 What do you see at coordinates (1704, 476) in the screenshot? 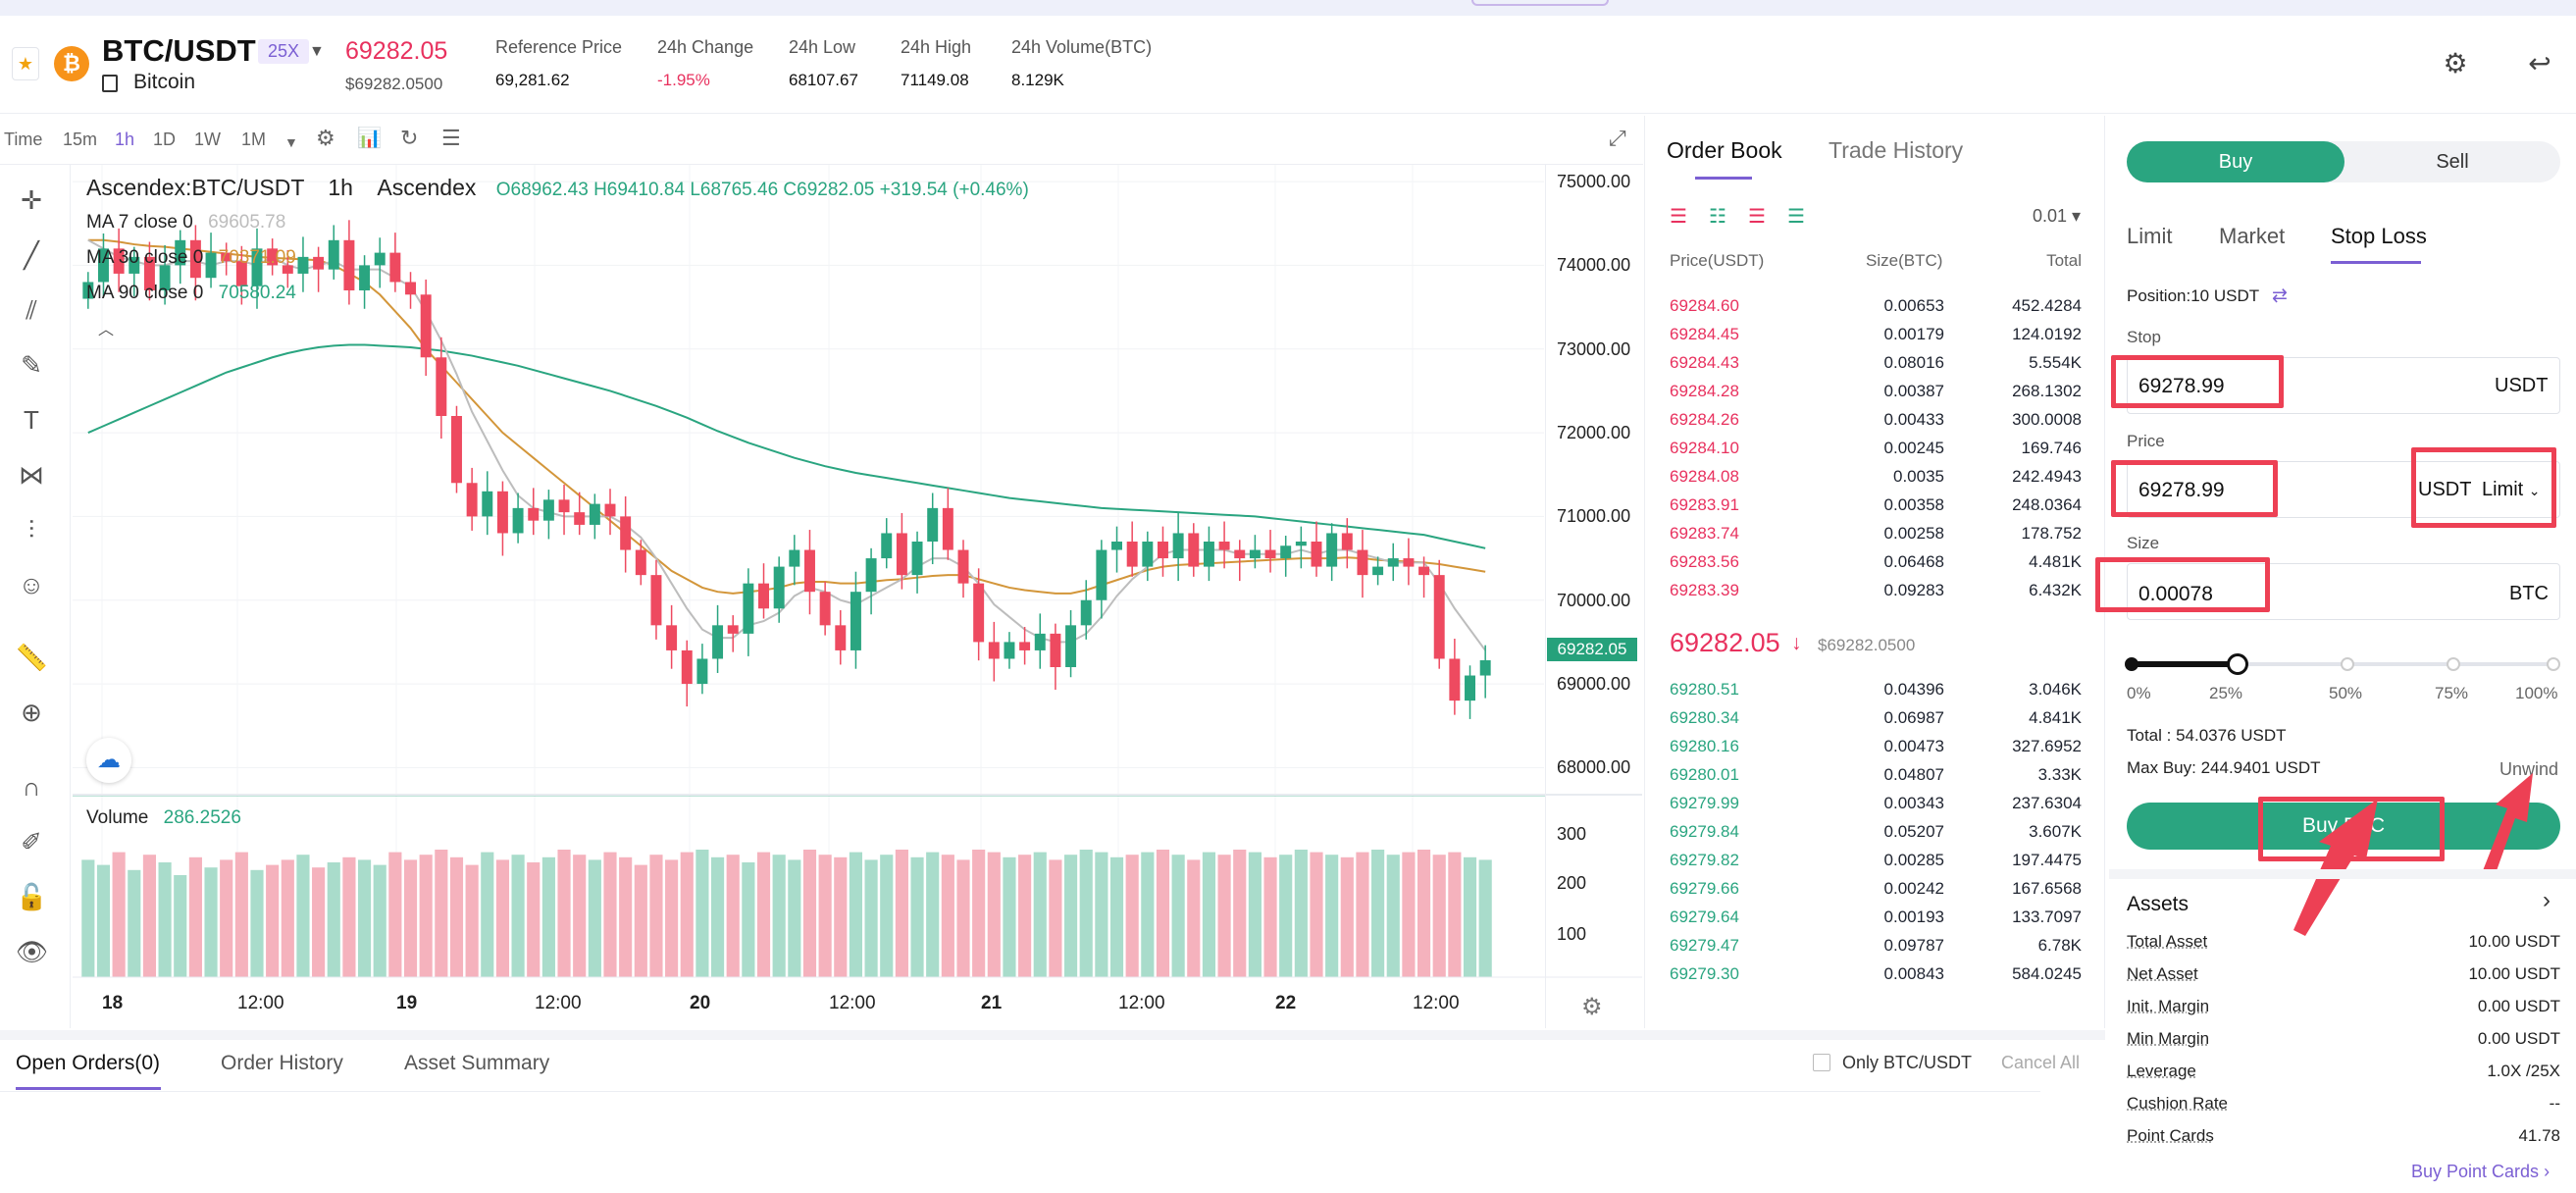
I see `ask-row-price: 69284.08` at bounding box center [1704, 476].